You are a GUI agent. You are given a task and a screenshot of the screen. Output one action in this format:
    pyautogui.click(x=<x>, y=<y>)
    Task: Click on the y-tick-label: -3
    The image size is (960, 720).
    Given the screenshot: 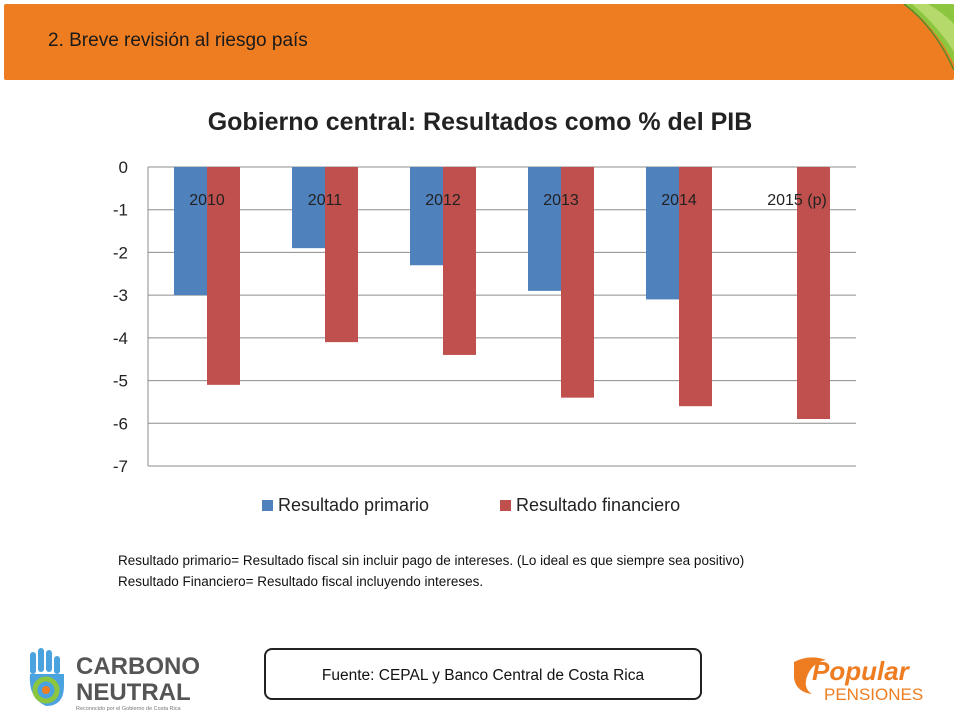 What is the action you would take?
    pyautogui.click(x=120, y=295)
    